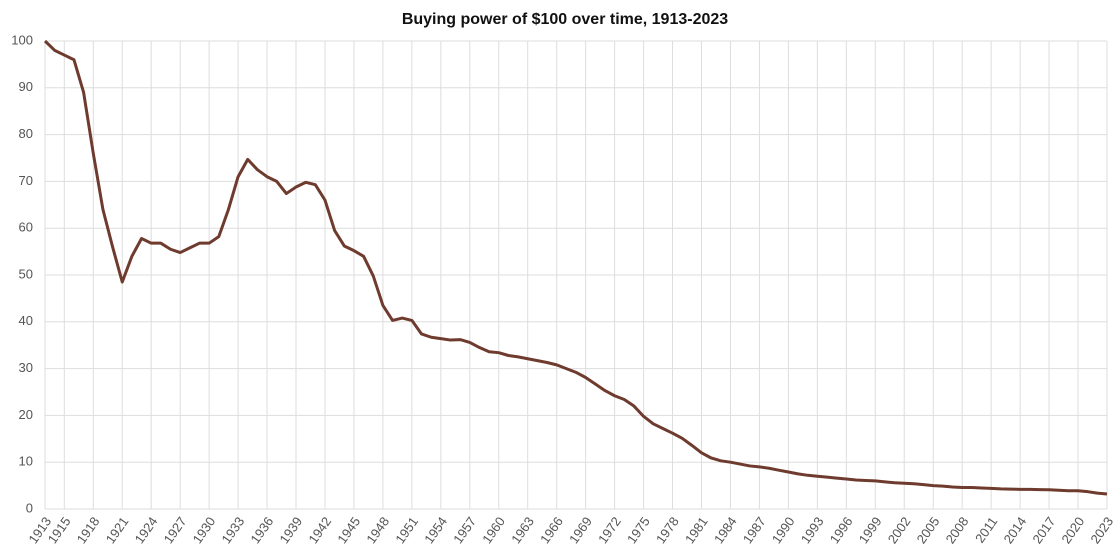 This screenshot has width=1116, height=553. Describe the element at coordinates (146, 530) in the screenshot. I see `x-tick-label: 1924` at that location.